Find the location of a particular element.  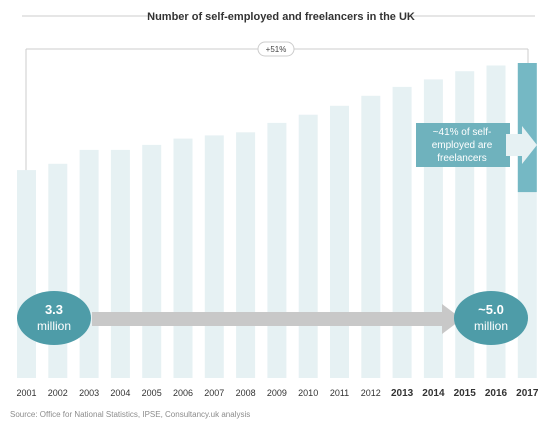

x-tick-2007: 2007 is located at coordinates (214, 393).